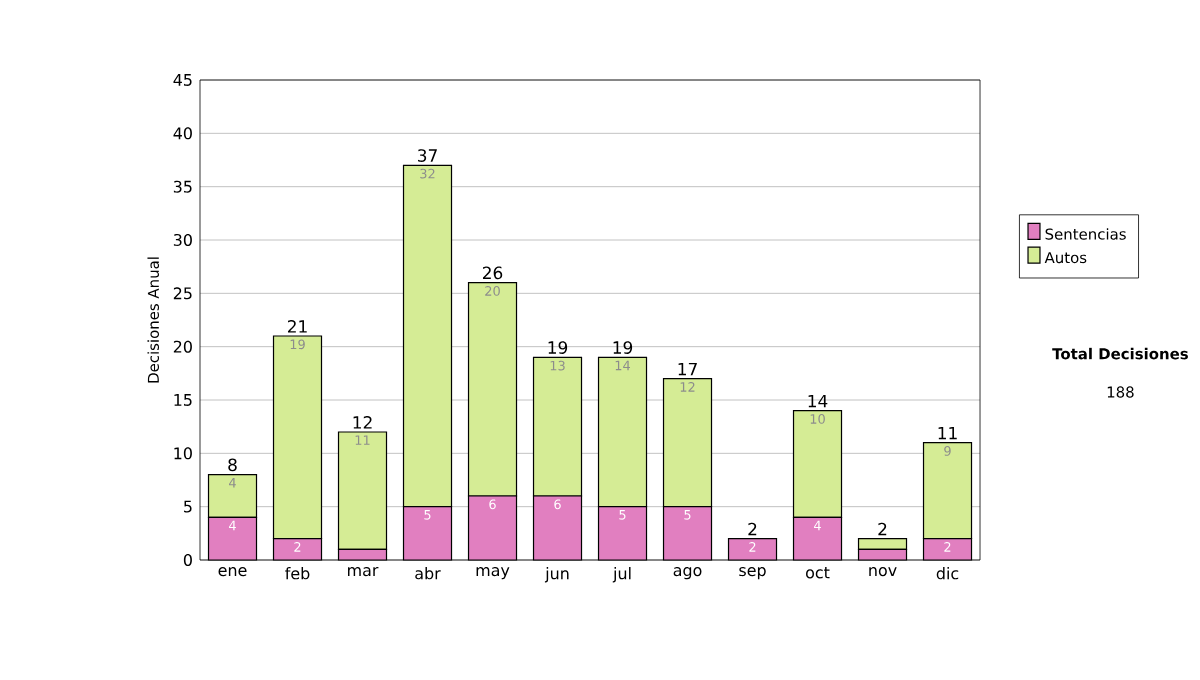 The image size is (1200, 680). What do you see at coordinates (297, 326) in the screenshot?
I see `total-label: 21` at bounding box center [297, 326].